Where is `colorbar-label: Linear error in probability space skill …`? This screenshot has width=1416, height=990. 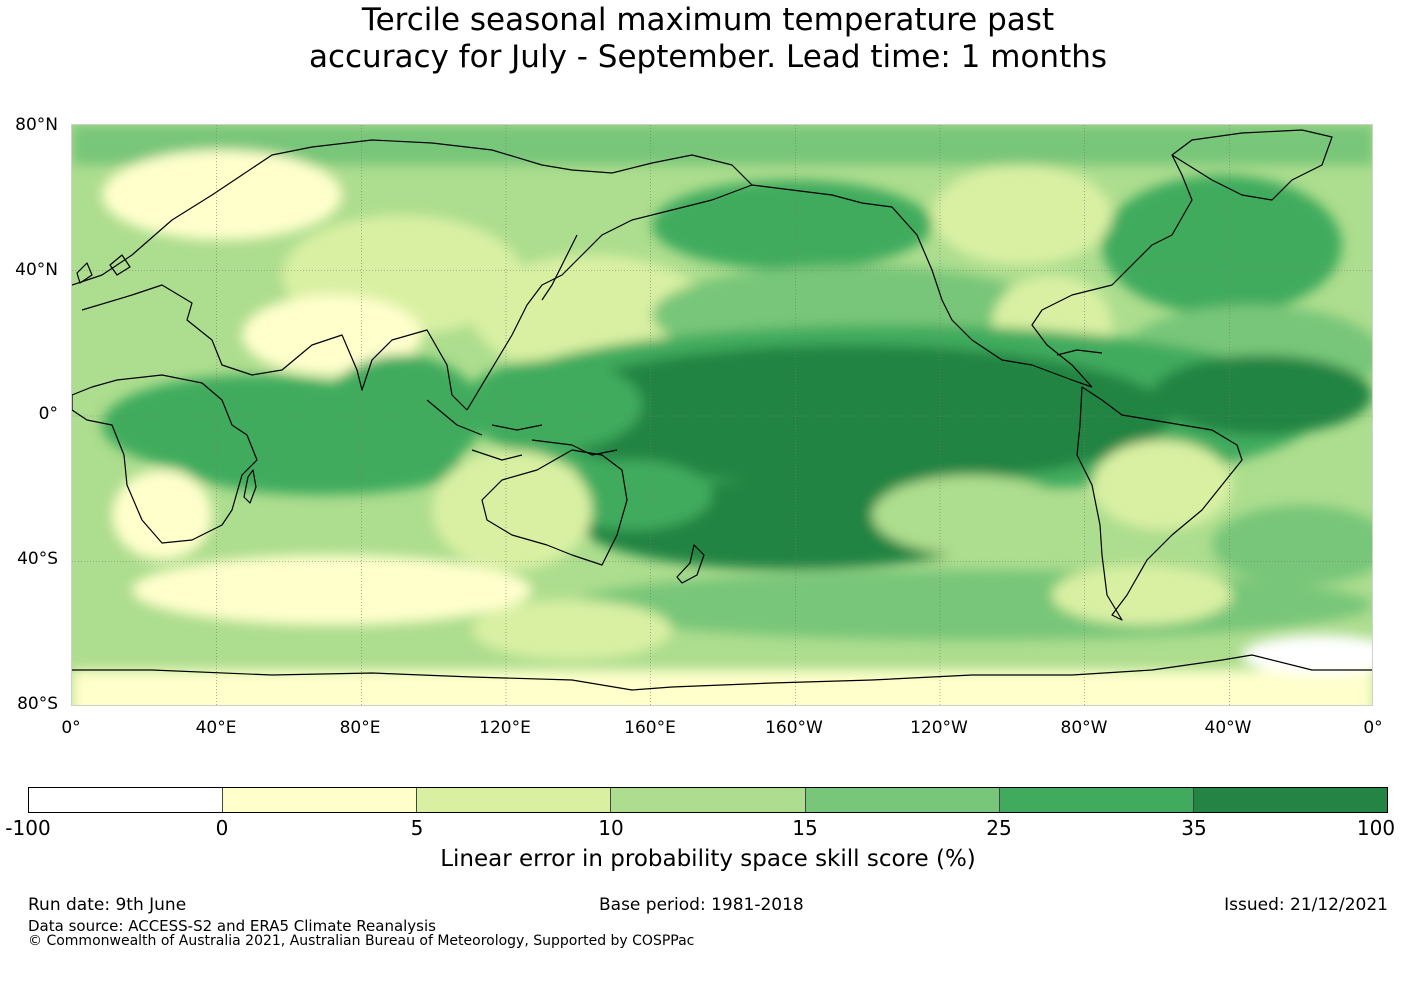
colorbar-label: Linear error in probability space skill … is located at coordinates (708, 859).